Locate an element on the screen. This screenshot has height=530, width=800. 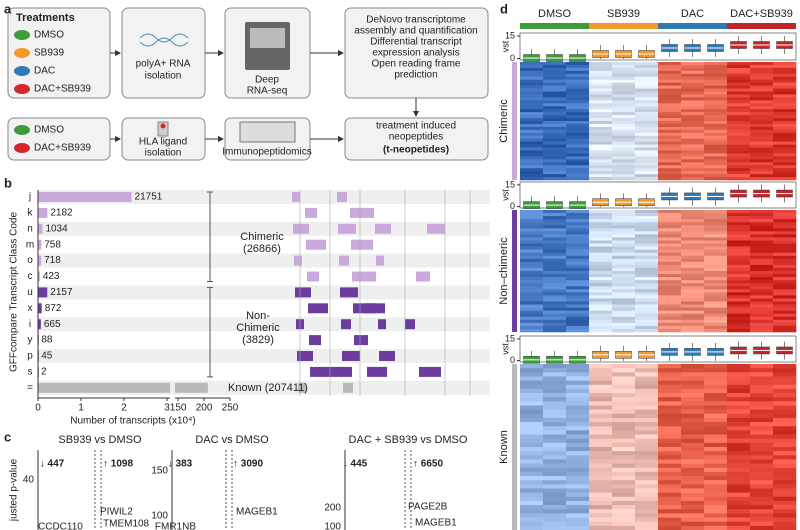
y-tick-label: u is located at coordinates (30, 292).